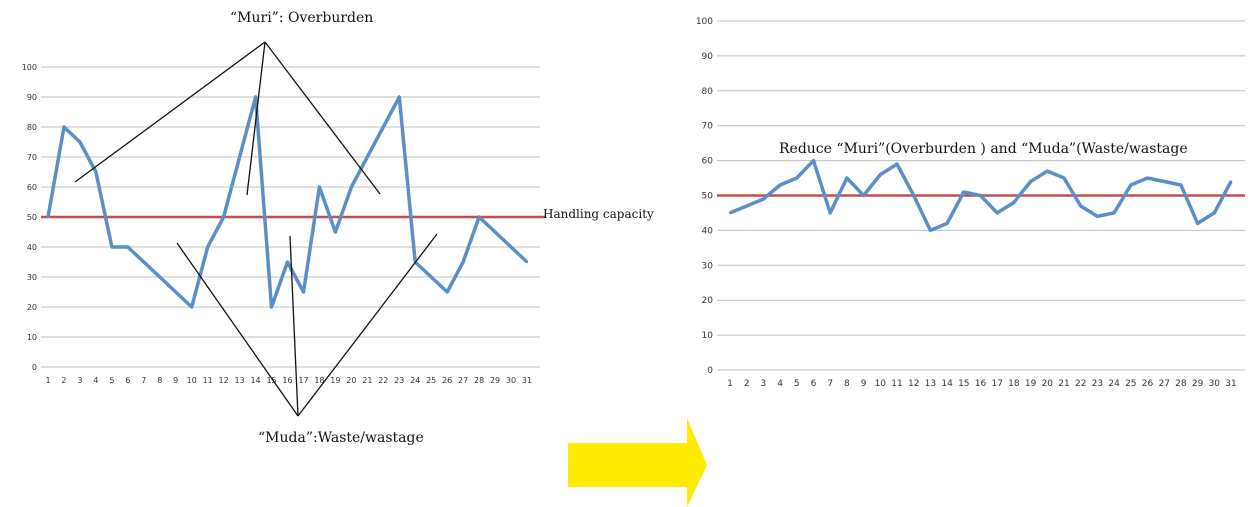 This screenshot has height=507, width=1250. Describe the element at coordinates (271, 380) in the screenshot. I see `x-tick-label: 15` at that location.